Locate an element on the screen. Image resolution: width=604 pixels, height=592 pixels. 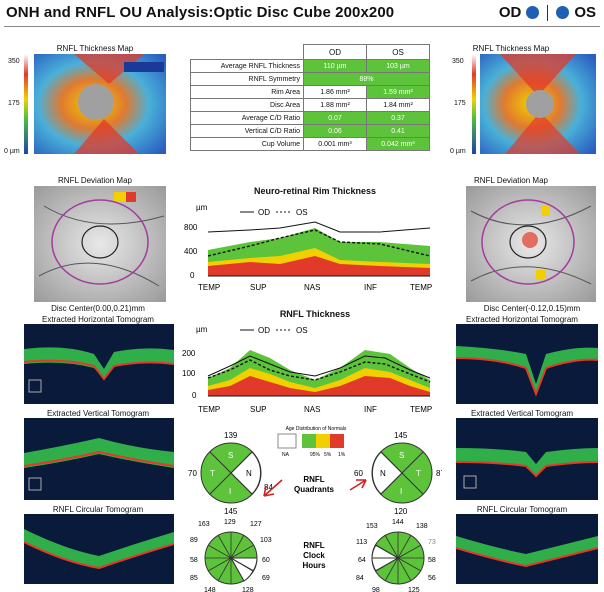
od-arrow-icon is located at coordinates (273, 488).